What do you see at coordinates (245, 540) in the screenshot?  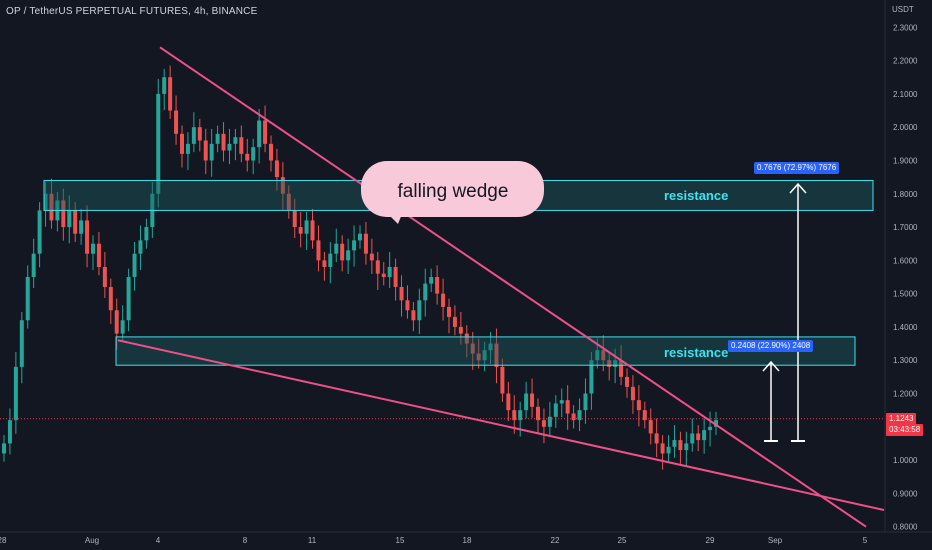 I see `x-tick-label: 8` at bounding box center [245, 540].